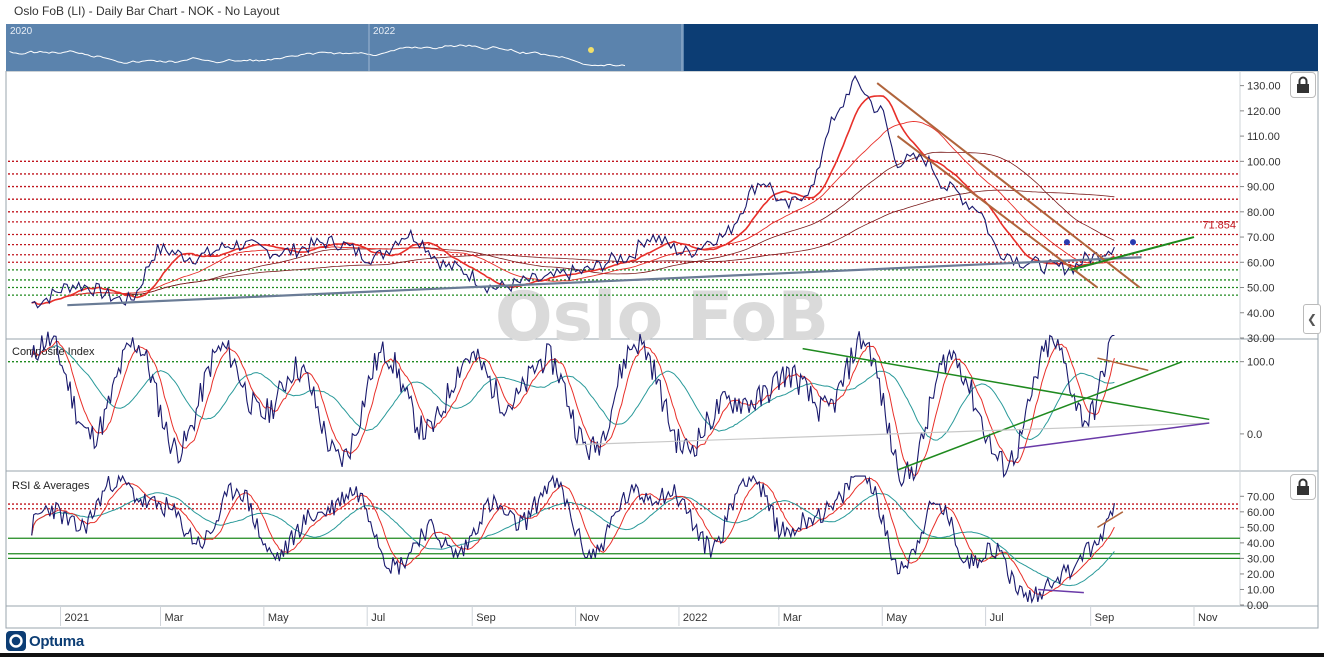 This screenshot has height=657, width=1324. I want to click on panel-title: Composite Index, so click(53, 352).